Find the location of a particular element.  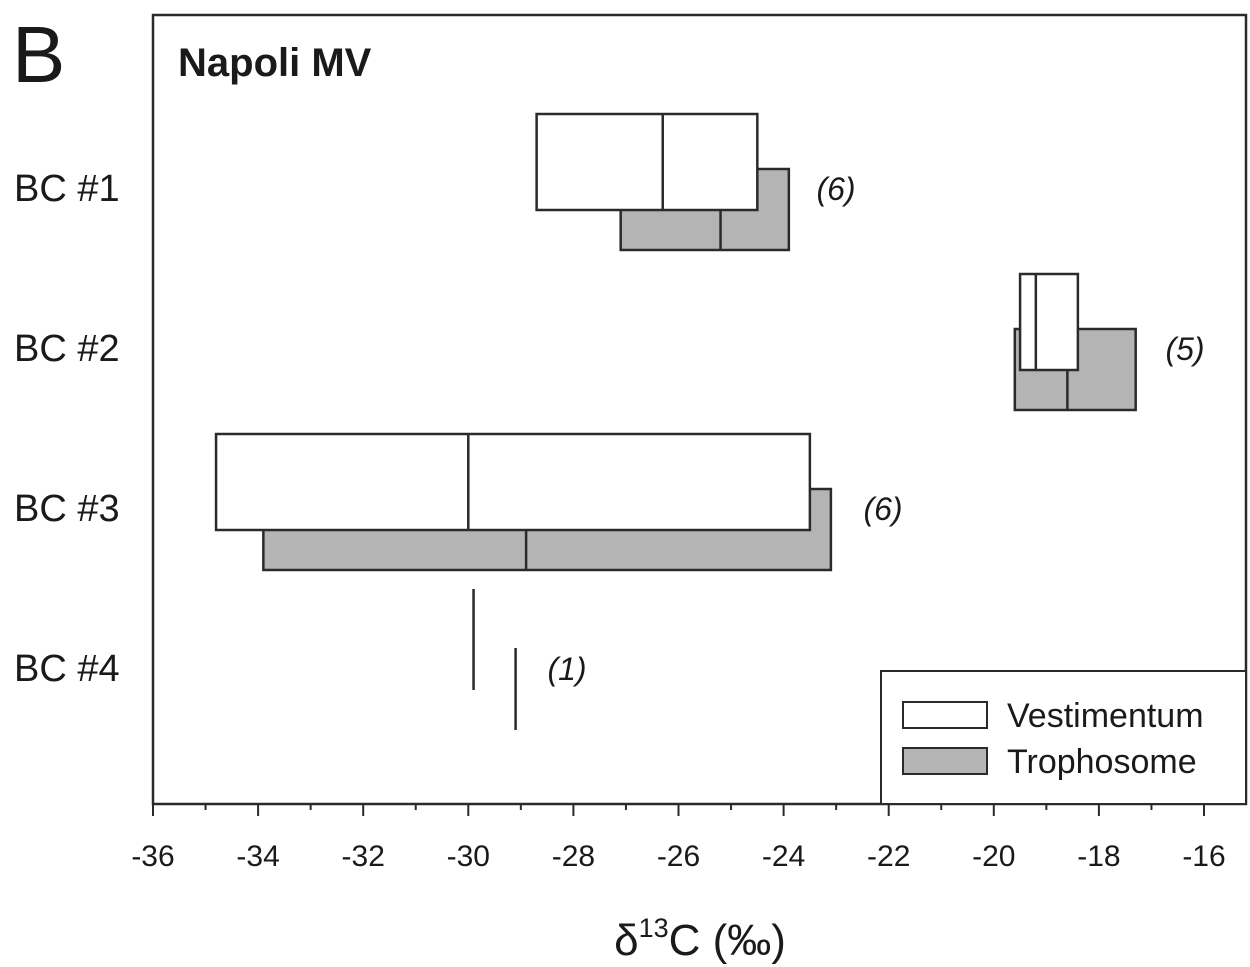

category-label-bc-4: BC #4 is located at coordinates (67, 669).